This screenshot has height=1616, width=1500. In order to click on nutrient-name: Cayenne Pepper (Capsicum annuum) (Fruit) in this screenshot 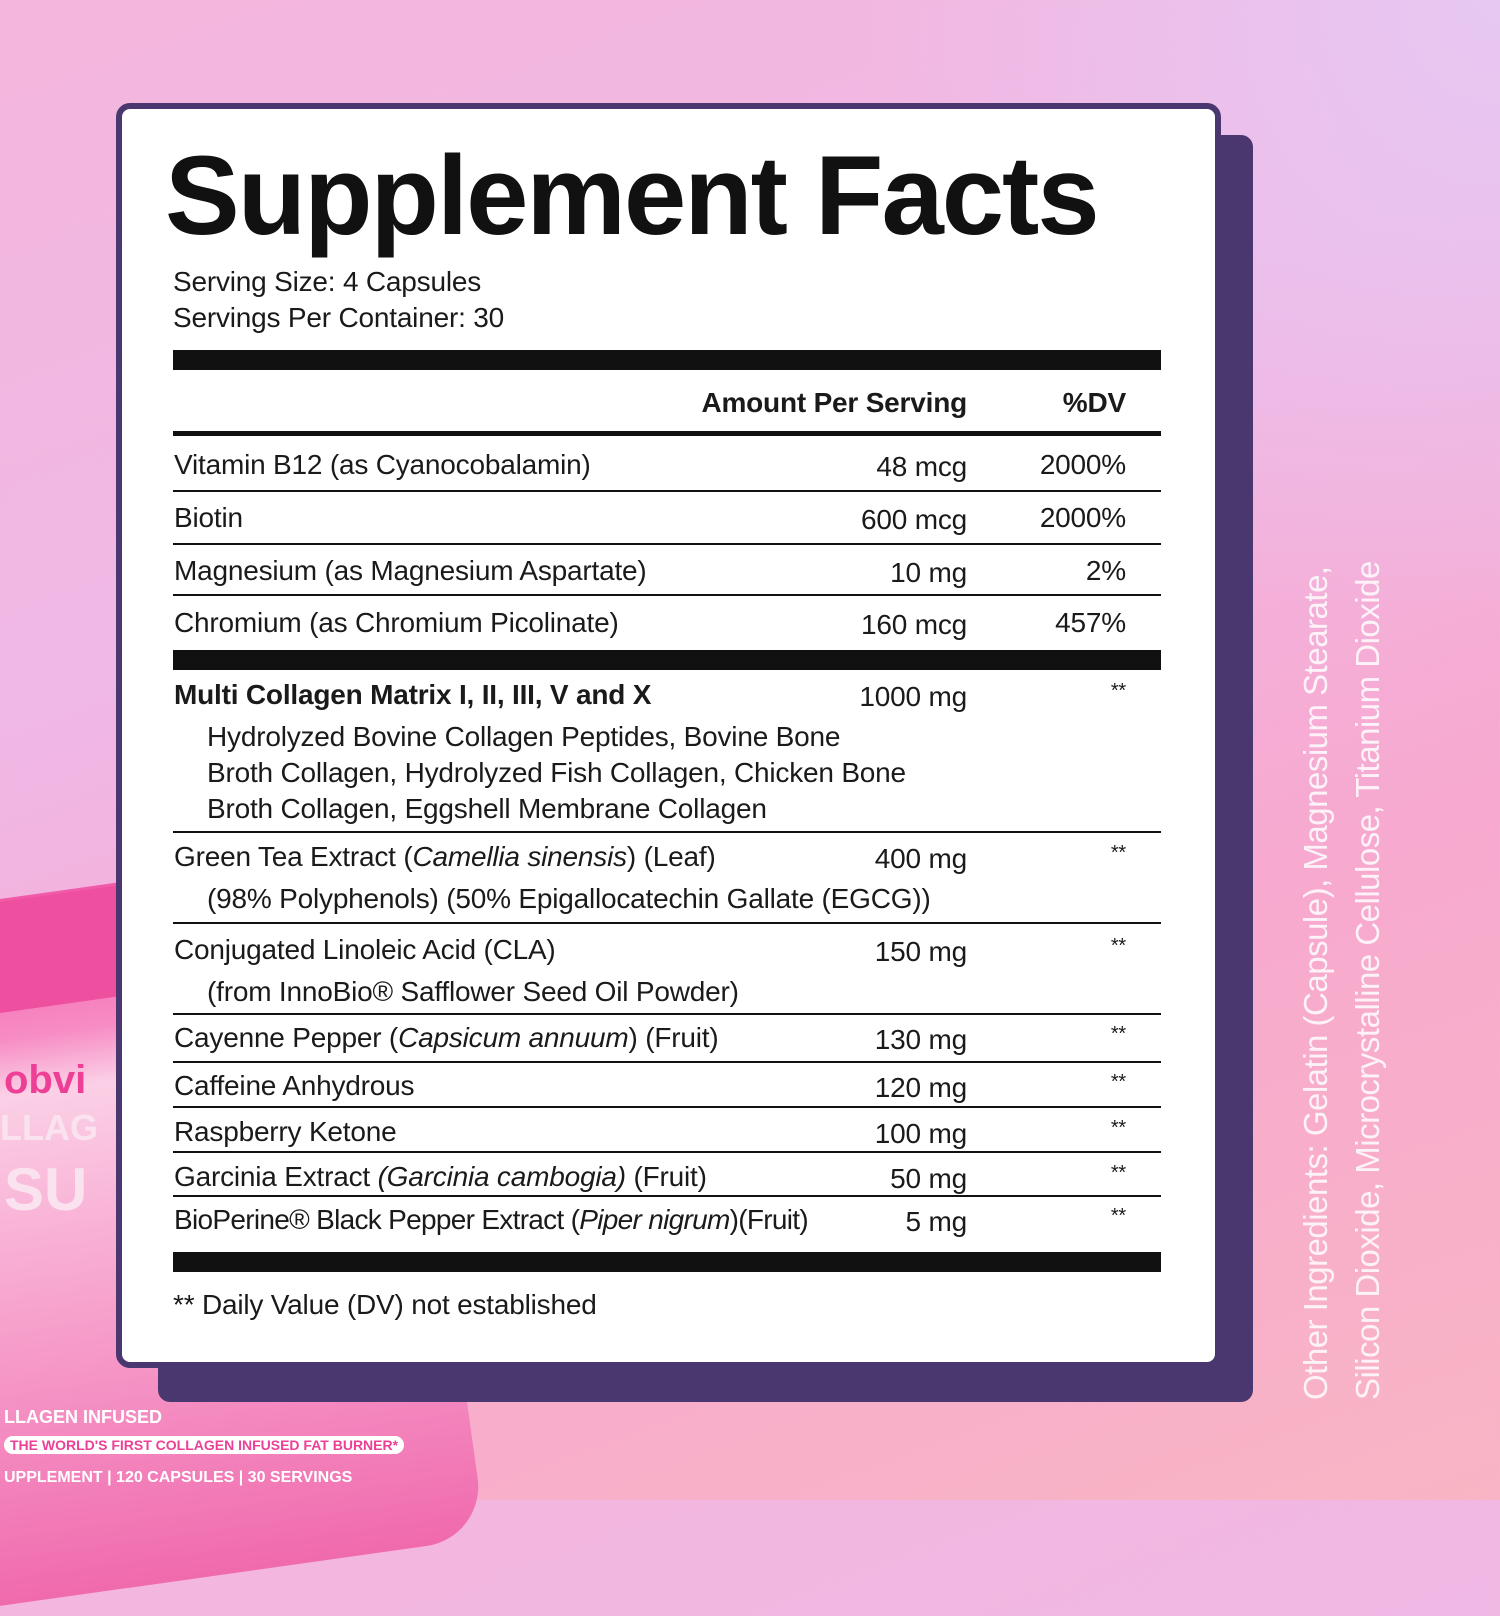, I will do `click(446, 1038)`.